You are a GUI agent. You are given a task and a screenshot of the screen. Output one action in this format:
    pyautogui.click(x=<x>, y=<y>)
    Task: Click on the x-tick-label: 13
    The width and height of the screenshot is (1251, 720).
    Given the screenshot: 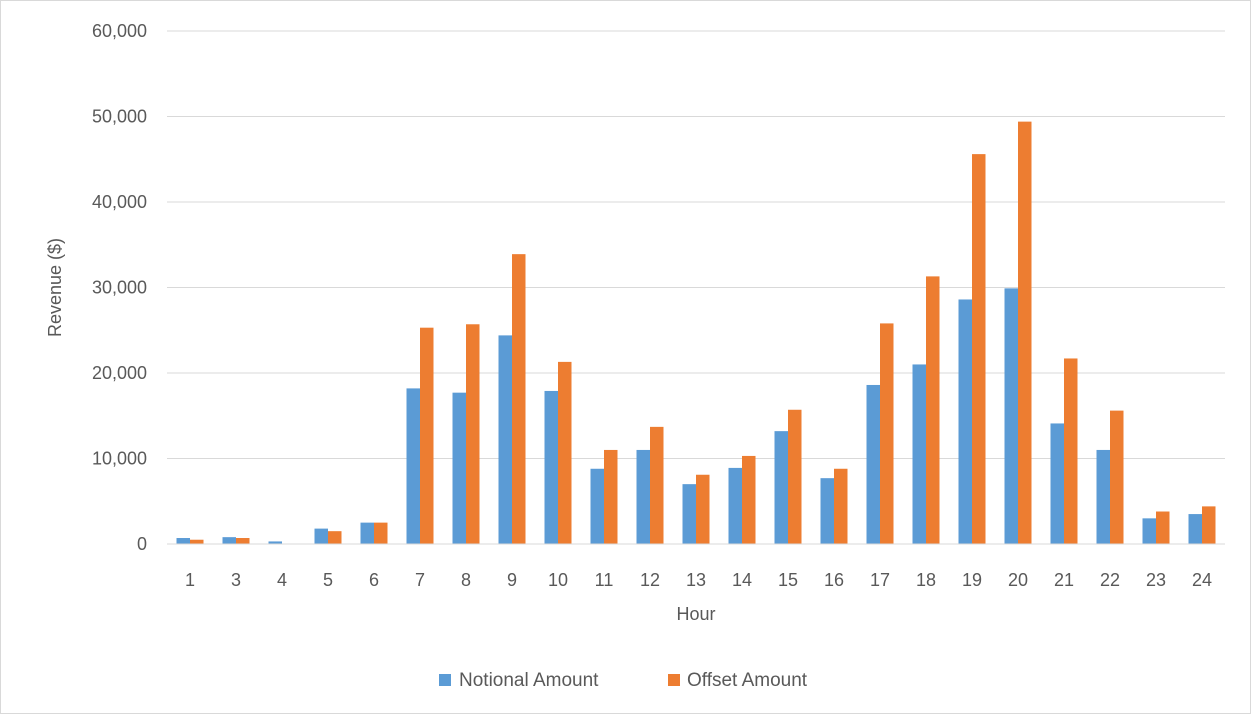 What is the action you would take?
    pyautogui.click(x=696, y=580)
    